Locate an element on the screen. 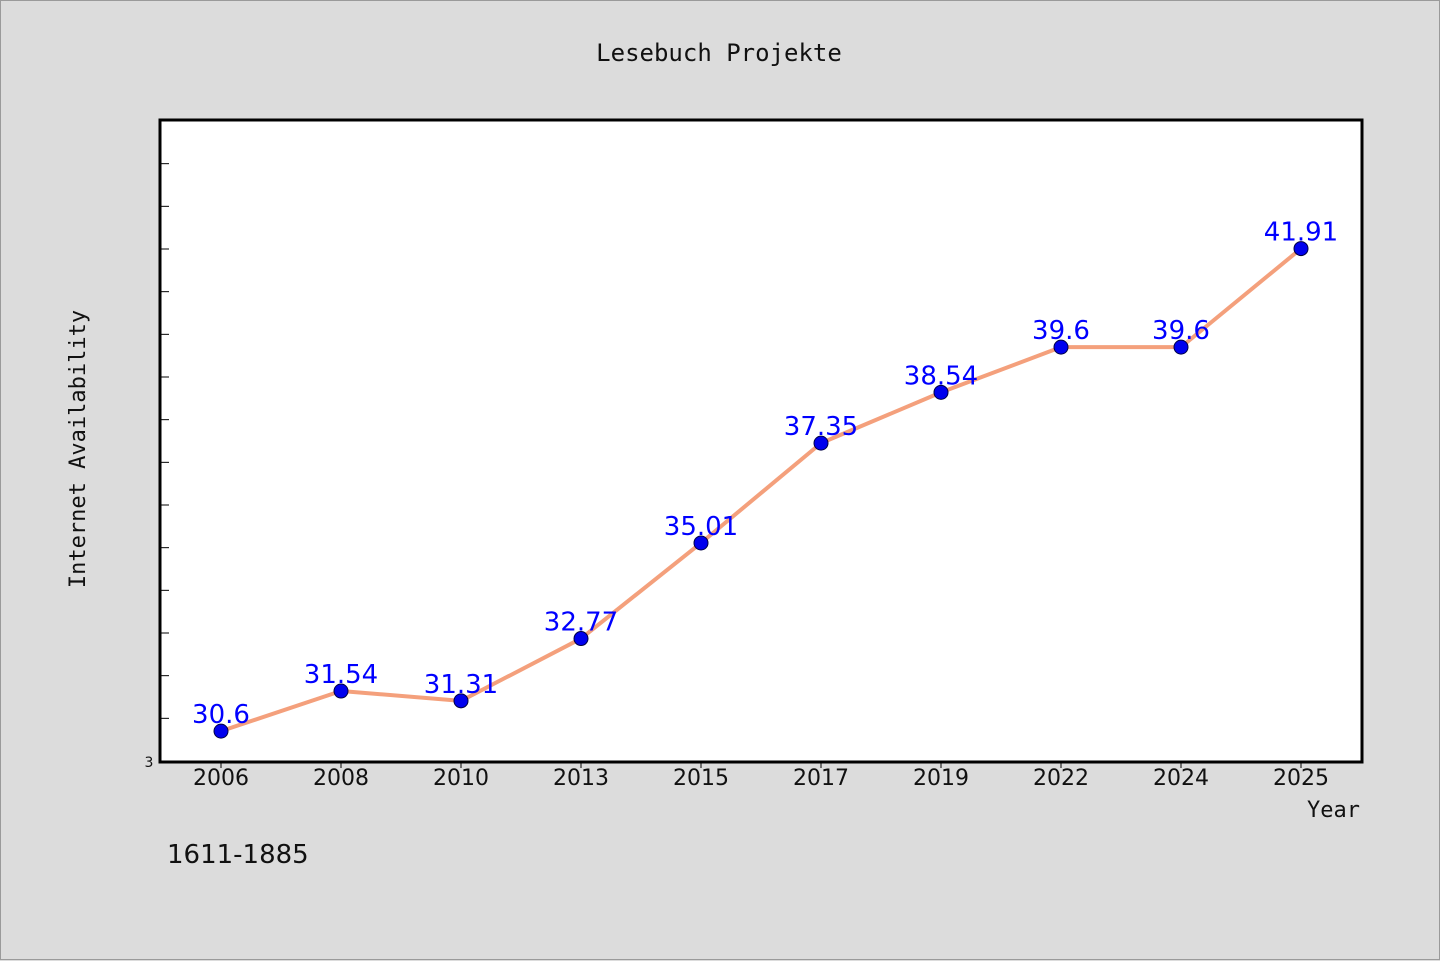 The image size is (1440, 961). x-axis-ticks: 2006 2008 2010 2013 2015 2017 2019 2022 2024 2025 is located at coordinates (761, 776).